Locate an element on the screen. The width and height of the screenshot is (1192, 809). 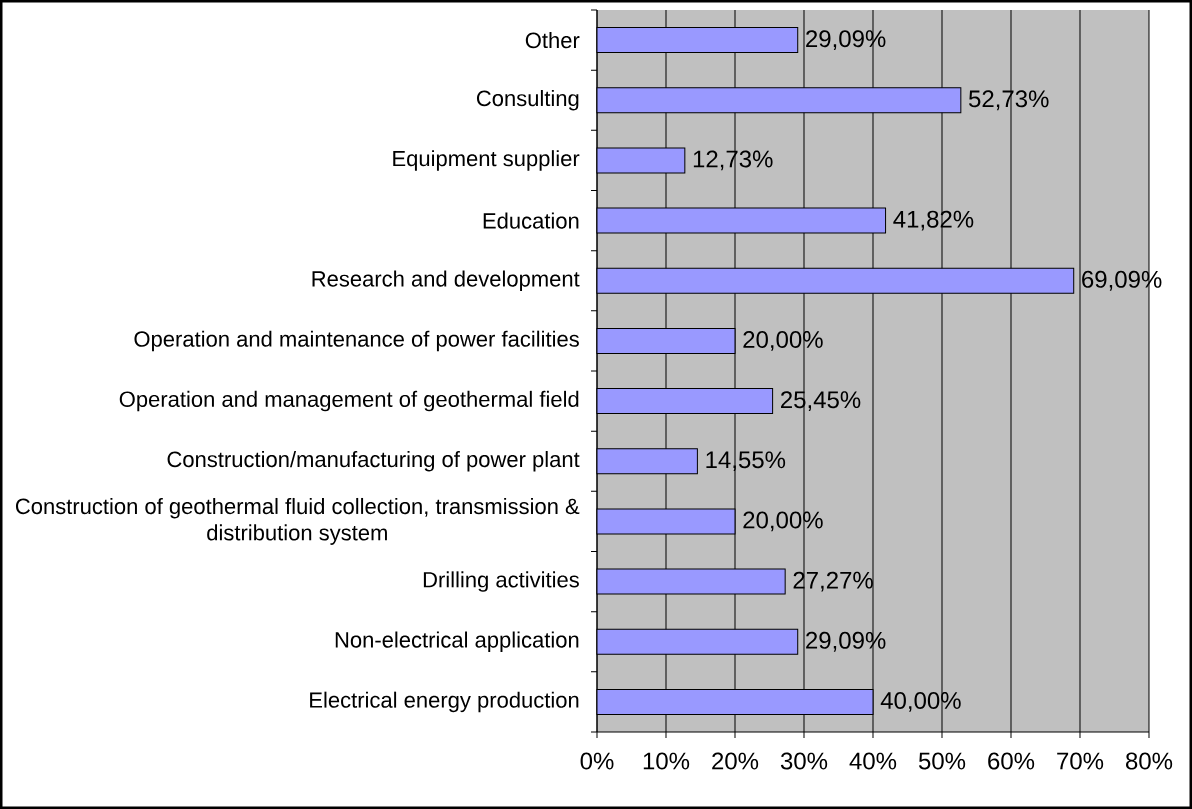
x-tick-label: 50% is located at coordinates (942, 761).